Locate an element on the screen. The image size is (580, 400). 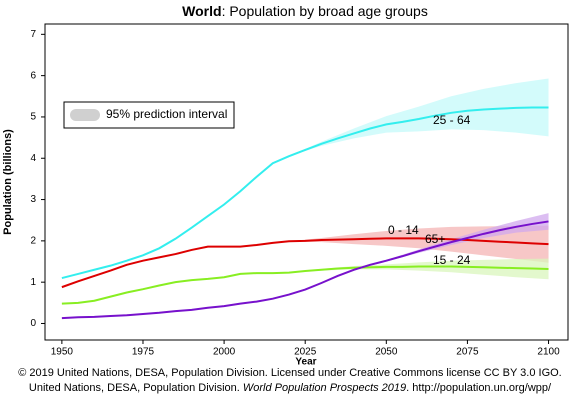
x-axis-label: Year is located at coordinates (305, 362).